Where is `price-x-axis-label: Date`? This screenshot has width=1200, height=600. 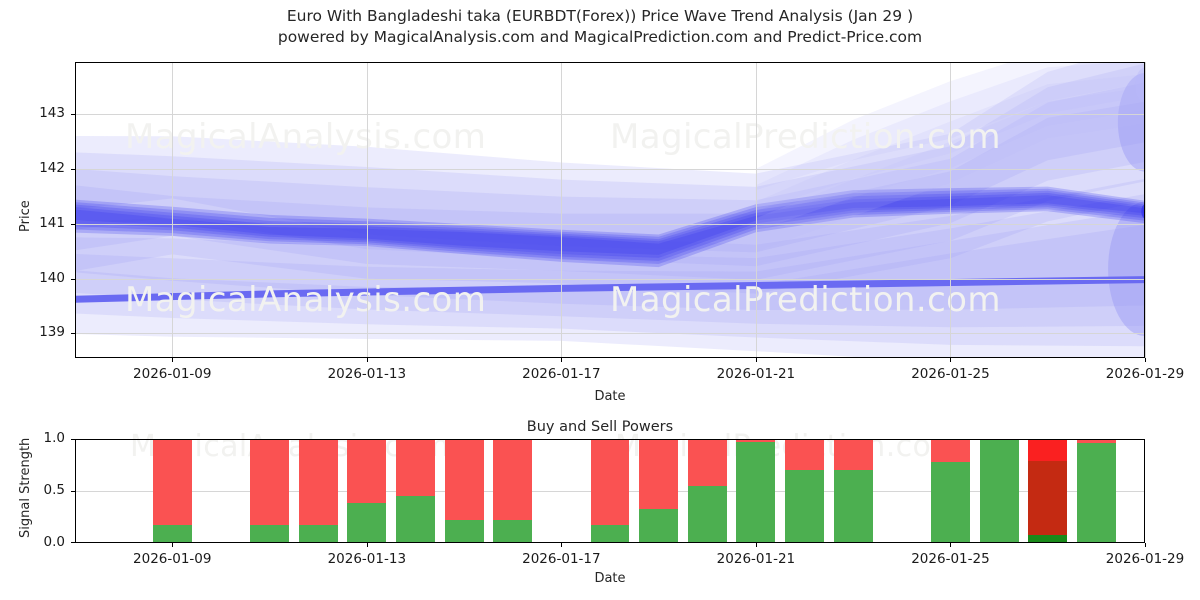
price-x-axis-label: Date is located at coordinates (610, 396).